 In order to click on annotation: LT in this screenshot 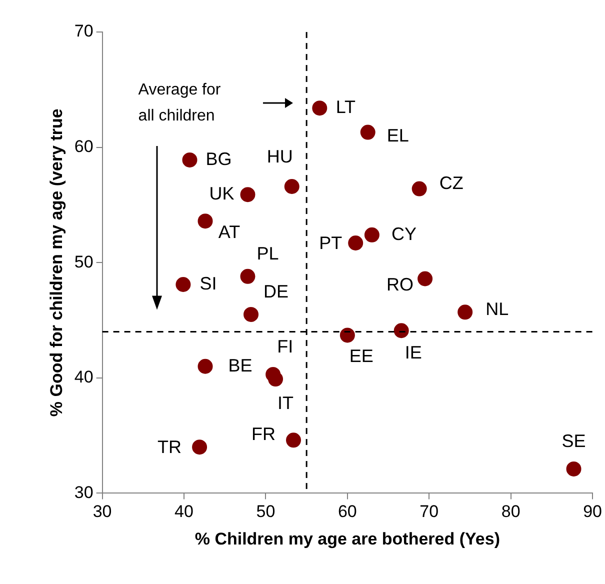, I will do `click(346, 107)`.